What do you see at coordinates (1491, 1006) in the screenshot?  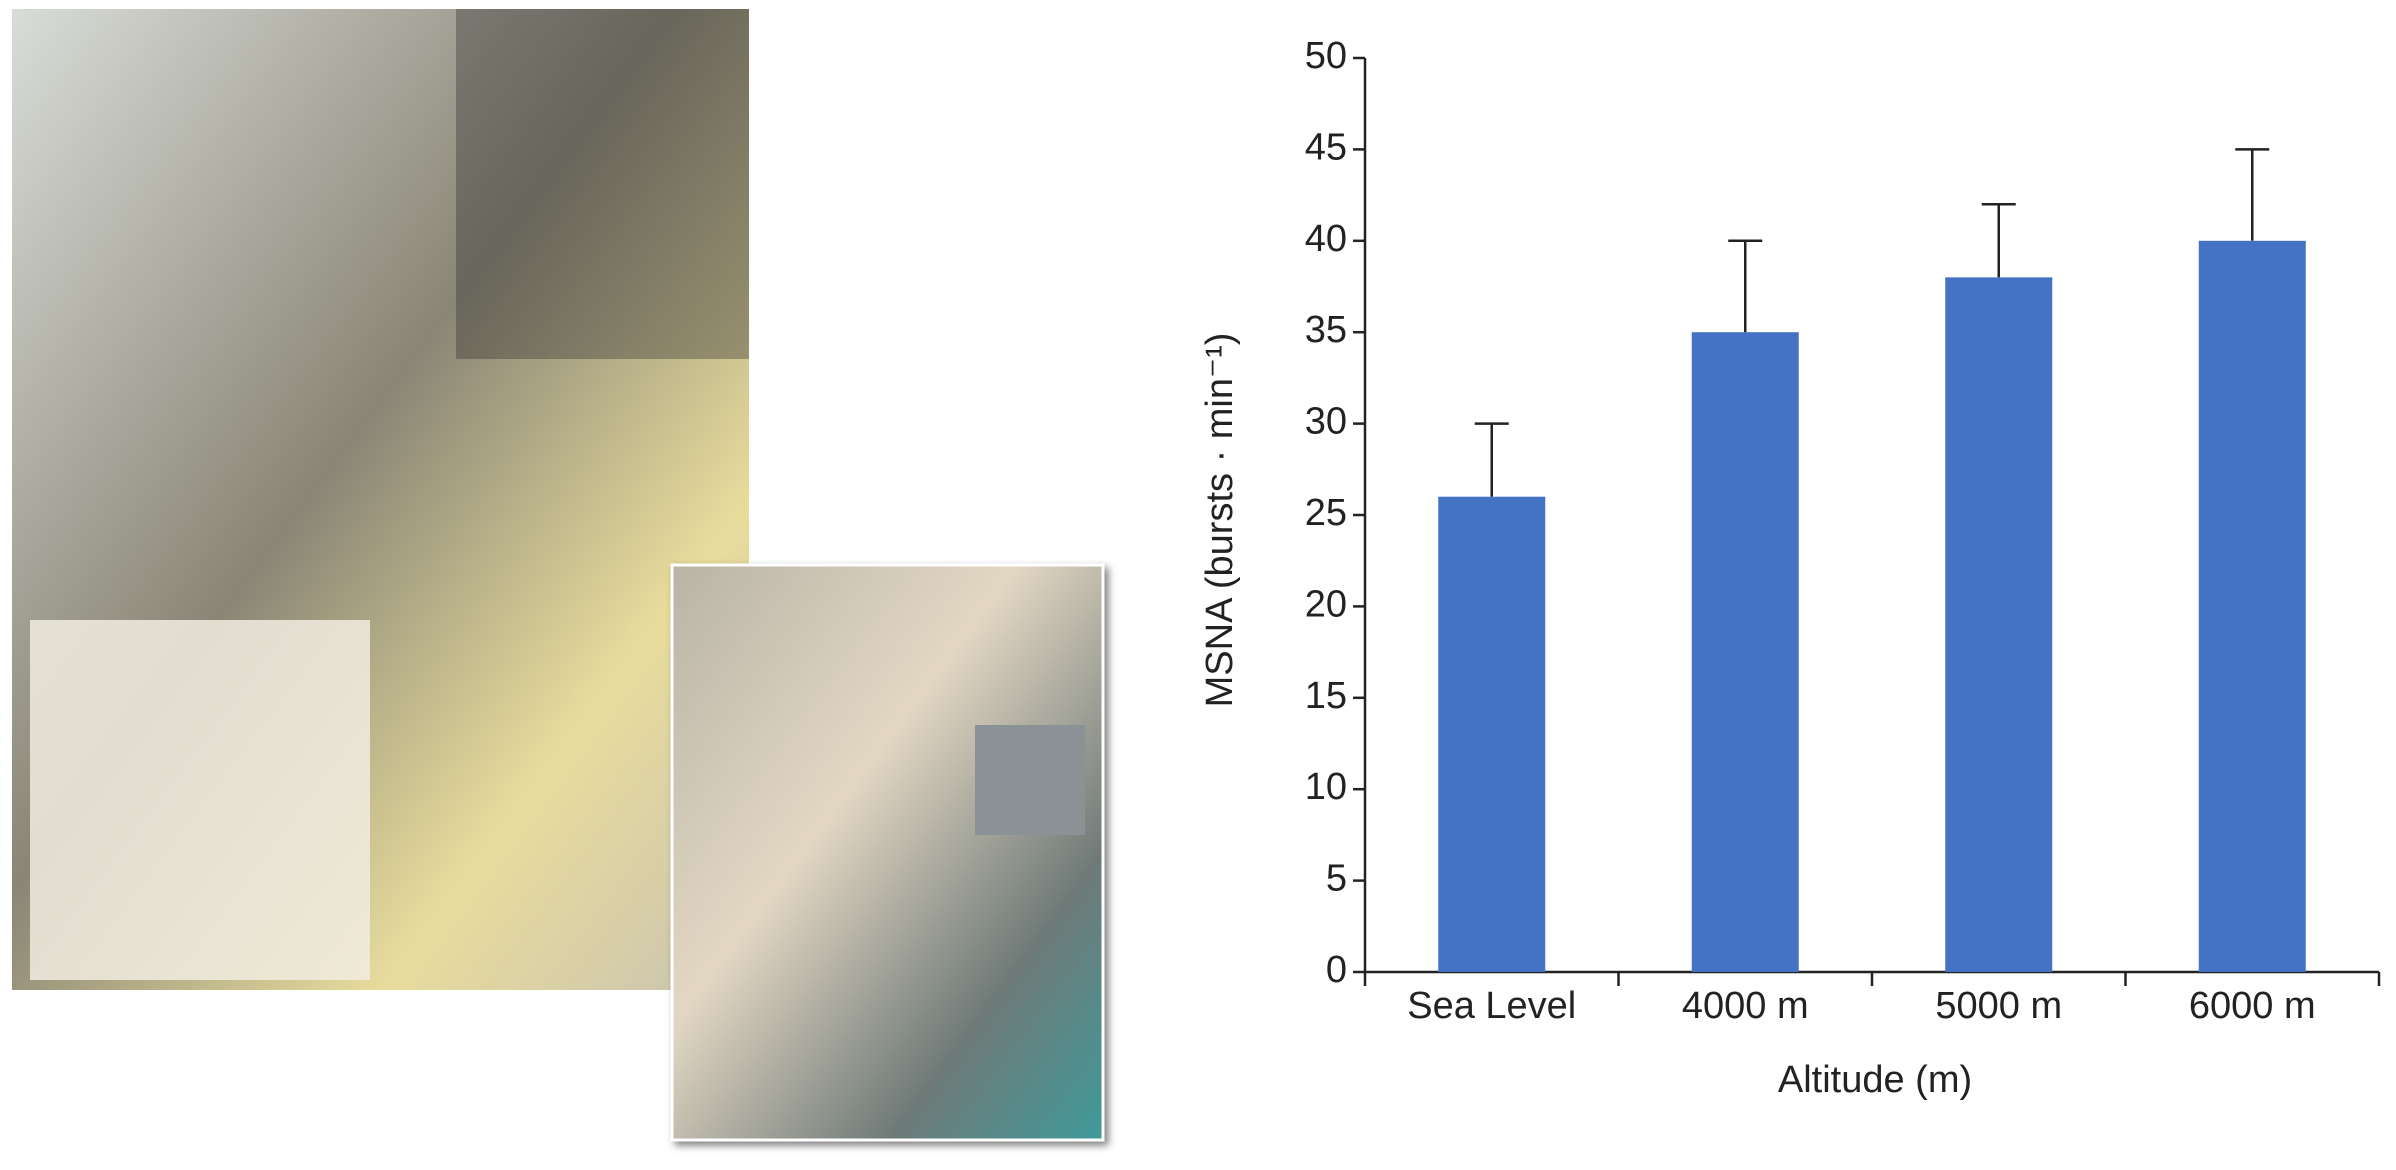 I see `x-tick-label: Sea Level` at bounding box center [1491, 1006].